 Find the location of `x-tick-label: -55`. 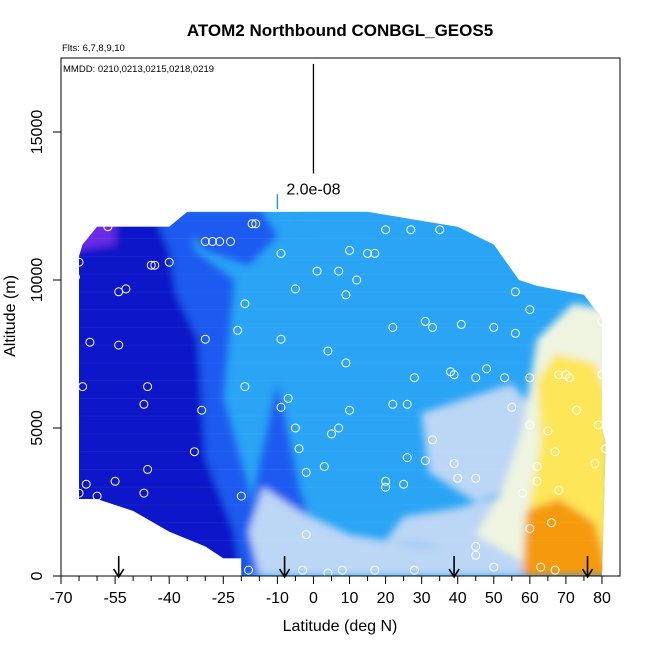

x-tick-label: -55 is located at coordinates (115, 598).